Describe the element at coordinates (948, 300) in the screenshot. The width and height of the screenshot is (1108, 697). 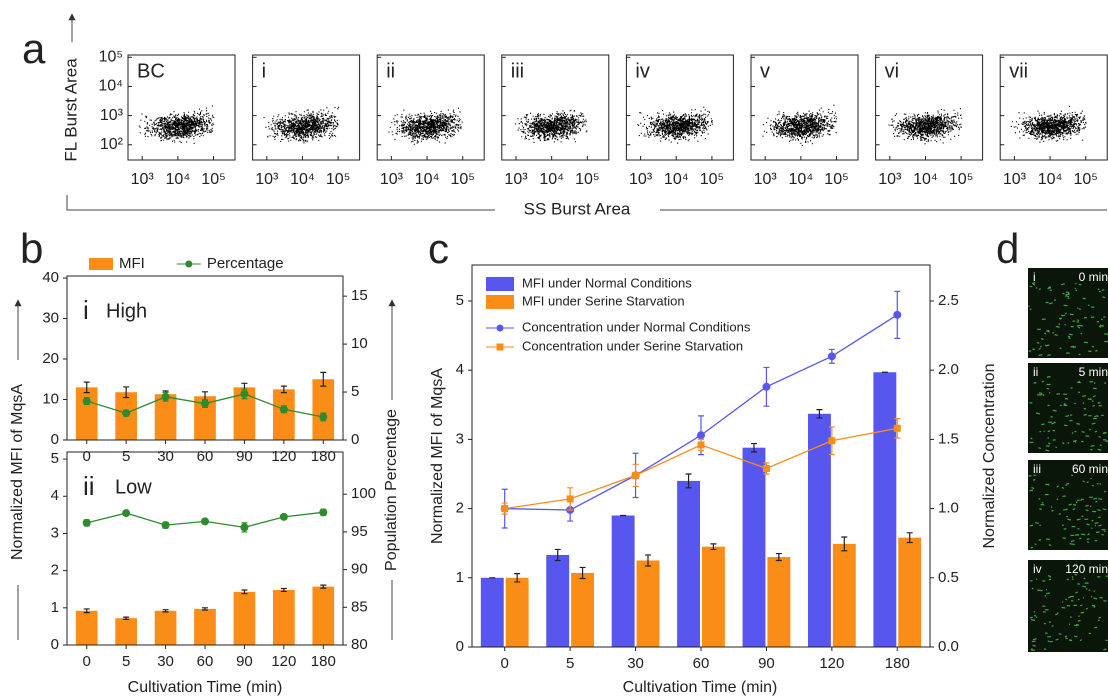
I see `y2-tick-label: 2.5` at that location.